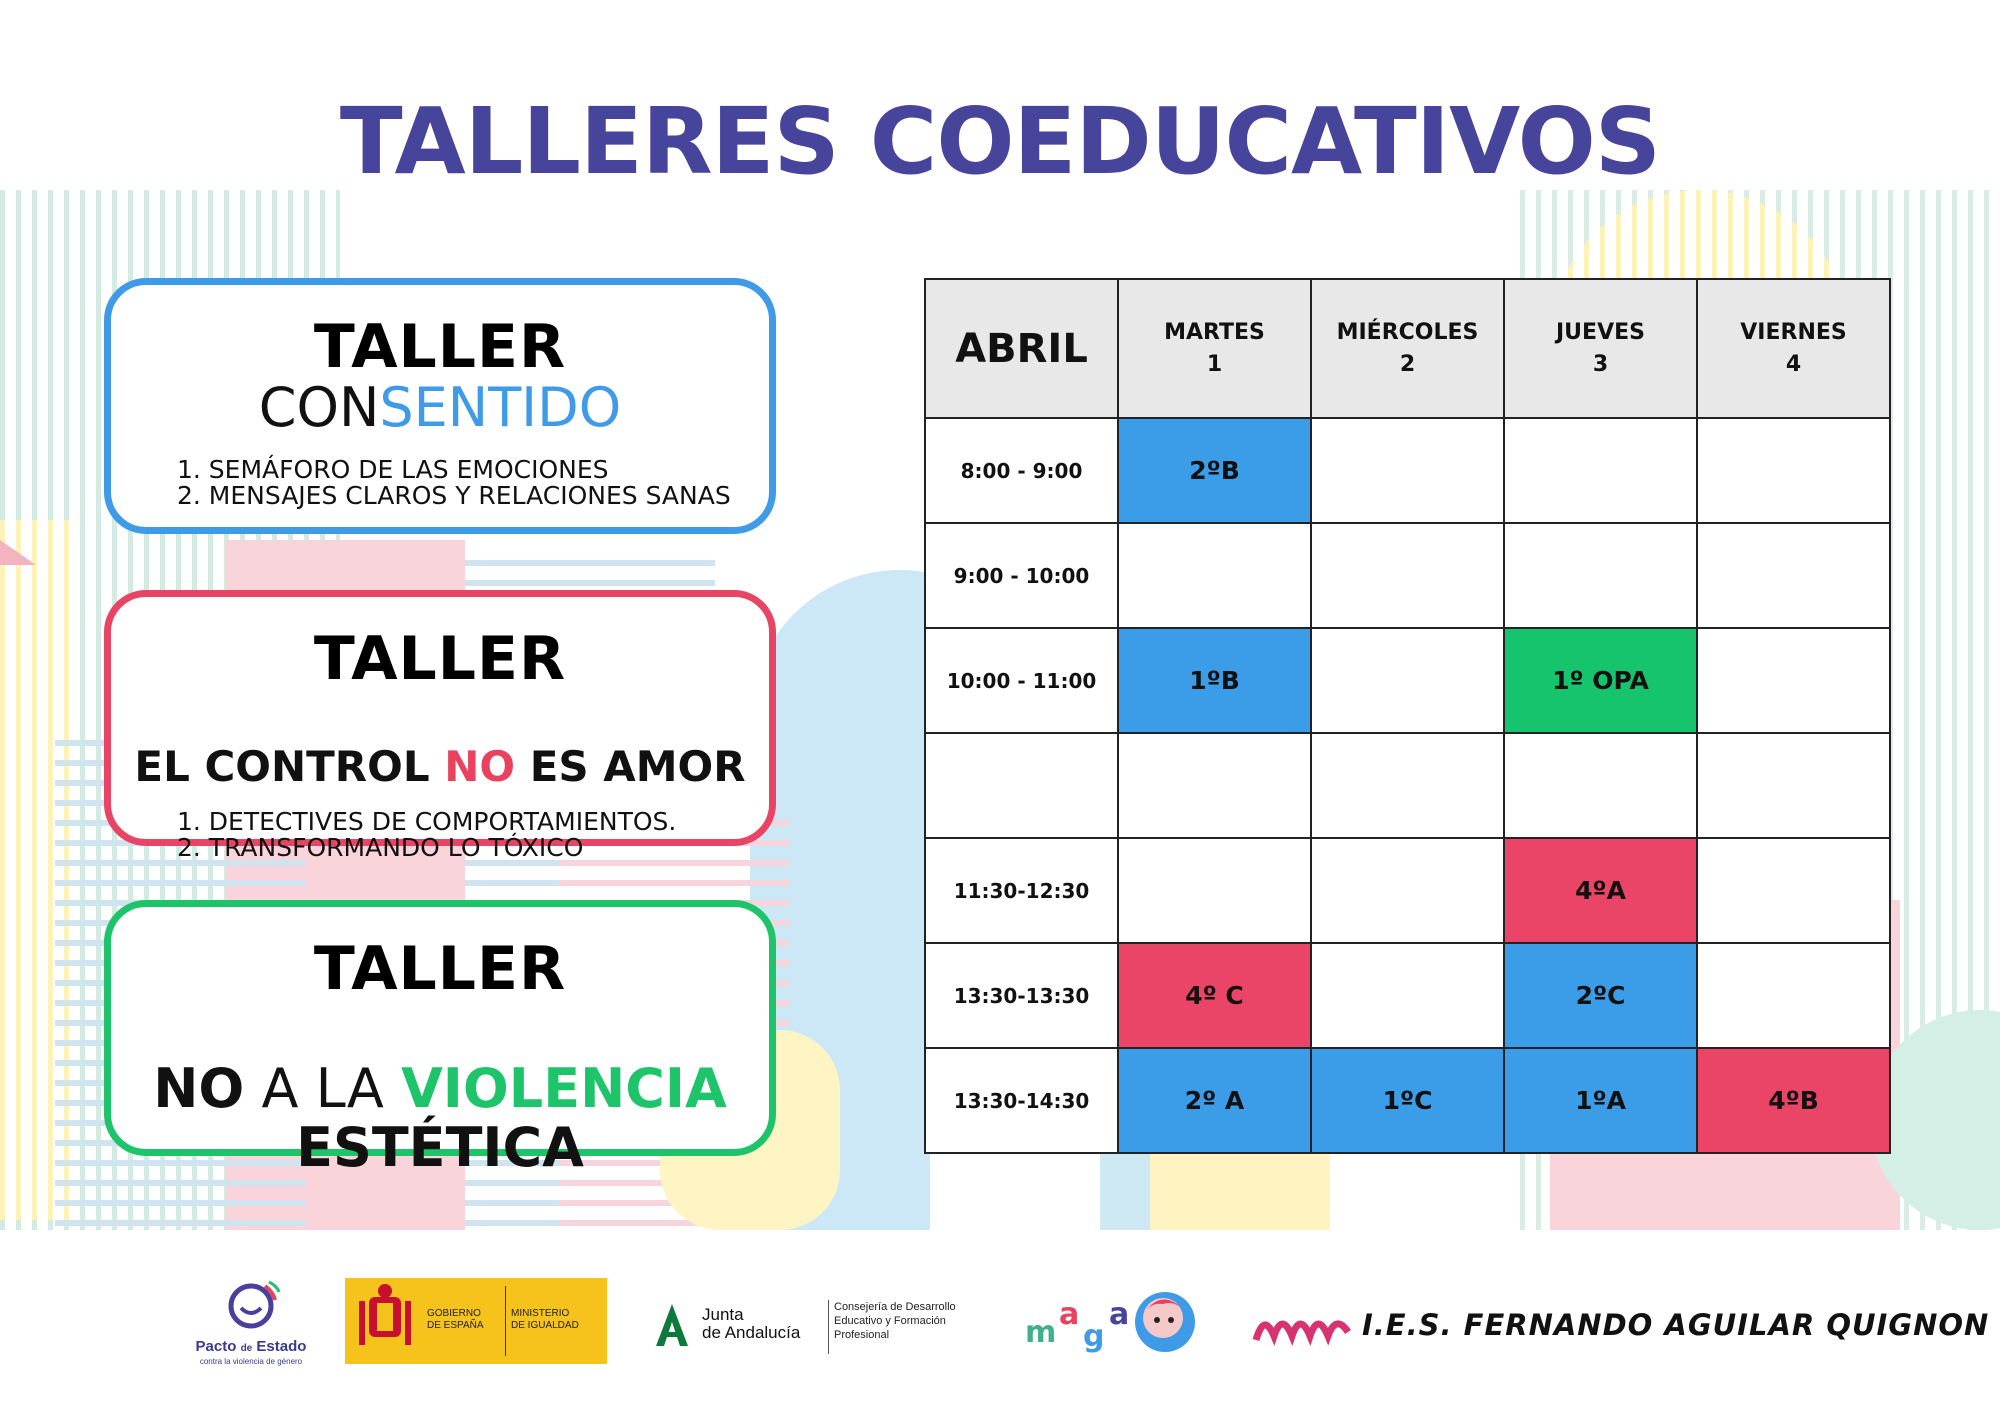 This screenshot has height=1414, width=2000. Describe the element at coordinates (1214, 1100) in the screenshot. I see `schedule-cell: 2º A` at that location.